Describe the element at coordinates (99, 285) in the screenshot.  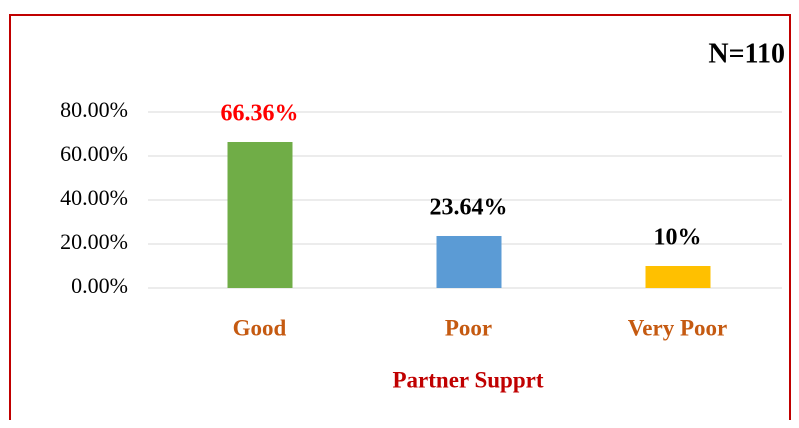
I see `y-tick-label: 0.00%` at that location.